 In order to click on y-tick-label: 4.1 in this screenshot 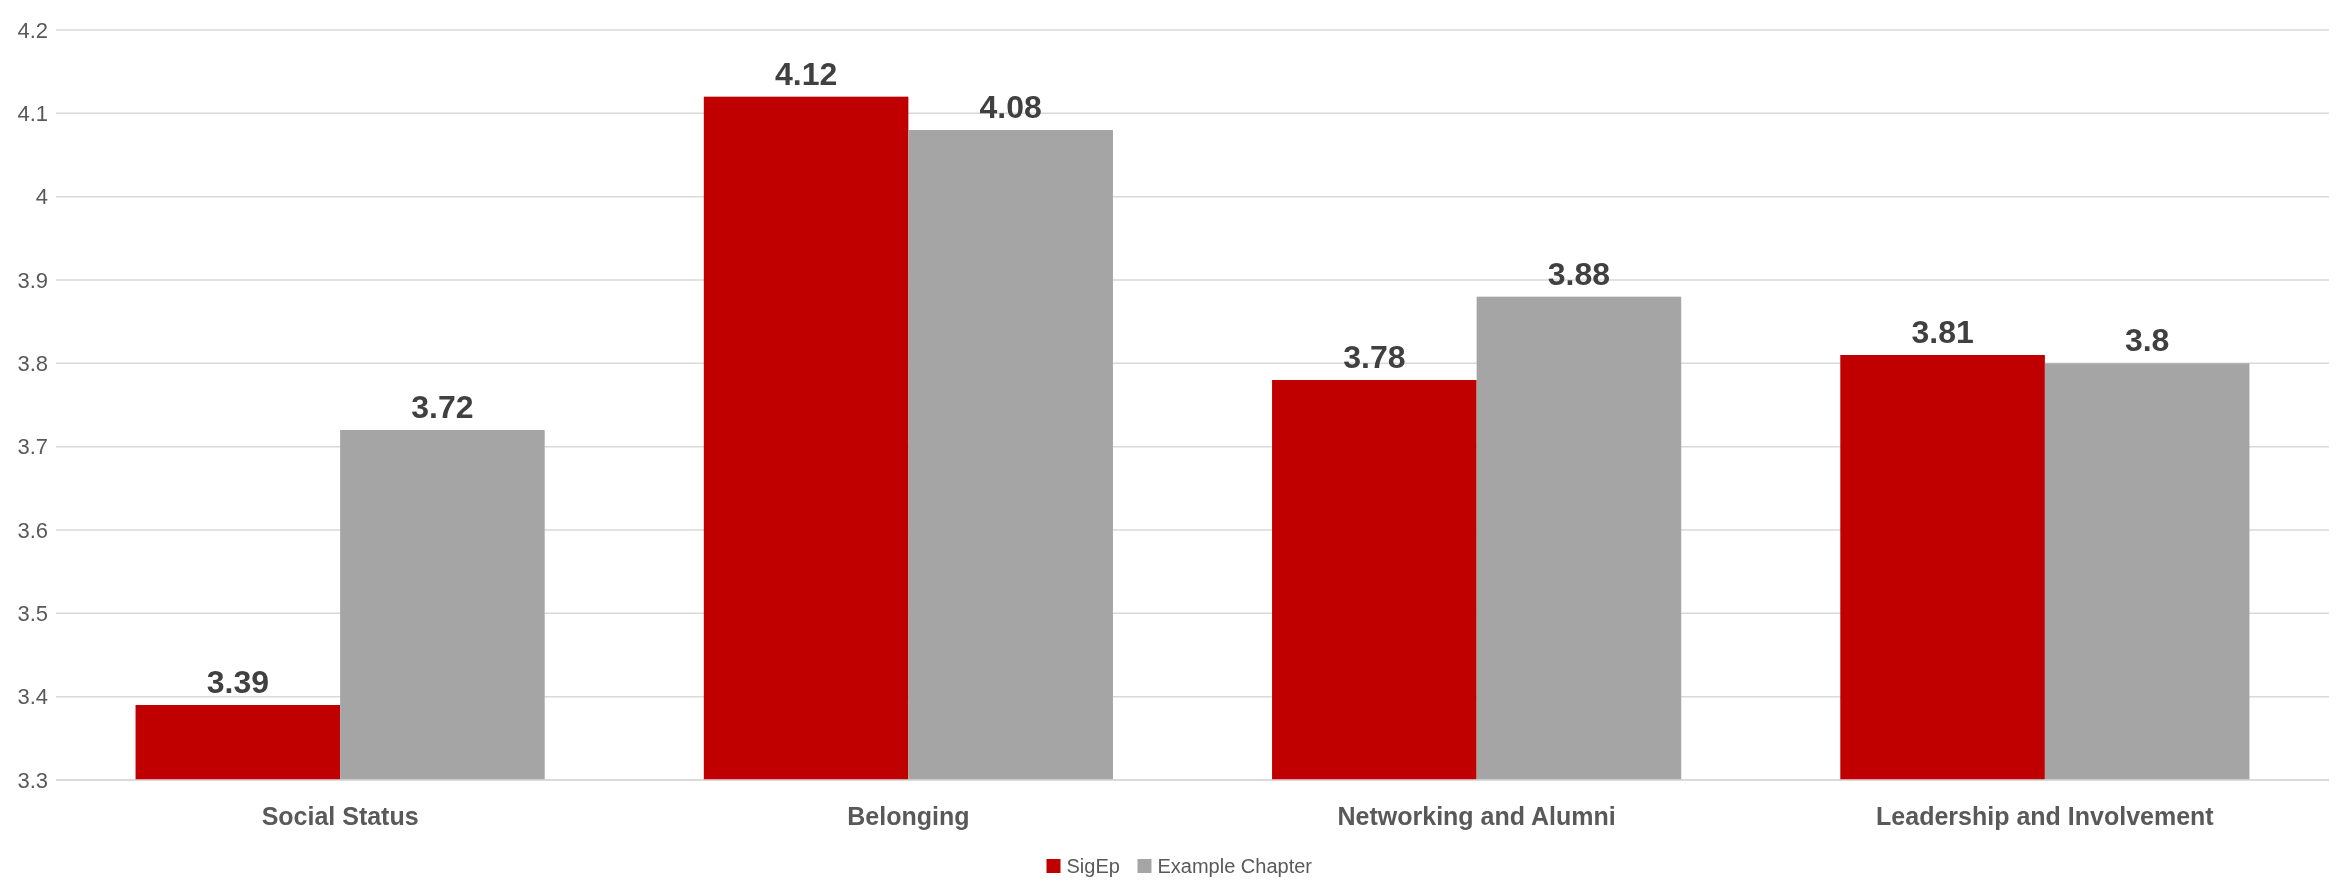, I will do `click(32, 114)`.